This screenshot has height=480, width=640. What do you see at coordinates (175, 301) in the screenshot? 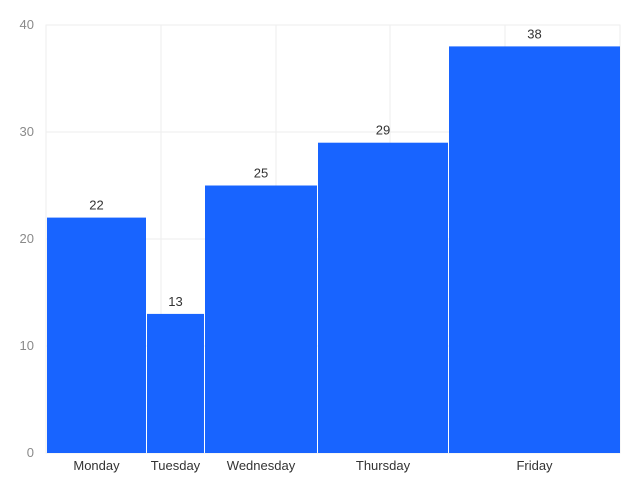
I see `value-label-tuesday: 13` at bounding box center [175, 301].